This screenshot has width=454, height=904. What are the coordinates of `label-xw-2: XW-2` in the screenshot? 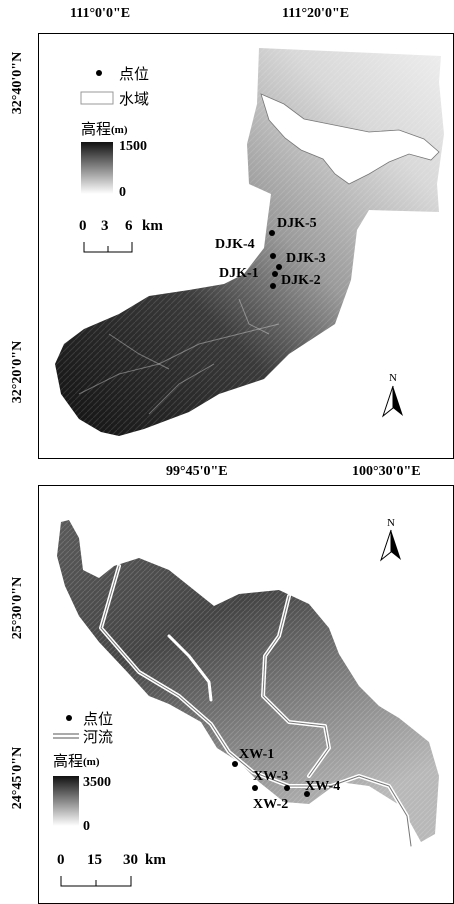 It's located at (270, 804).